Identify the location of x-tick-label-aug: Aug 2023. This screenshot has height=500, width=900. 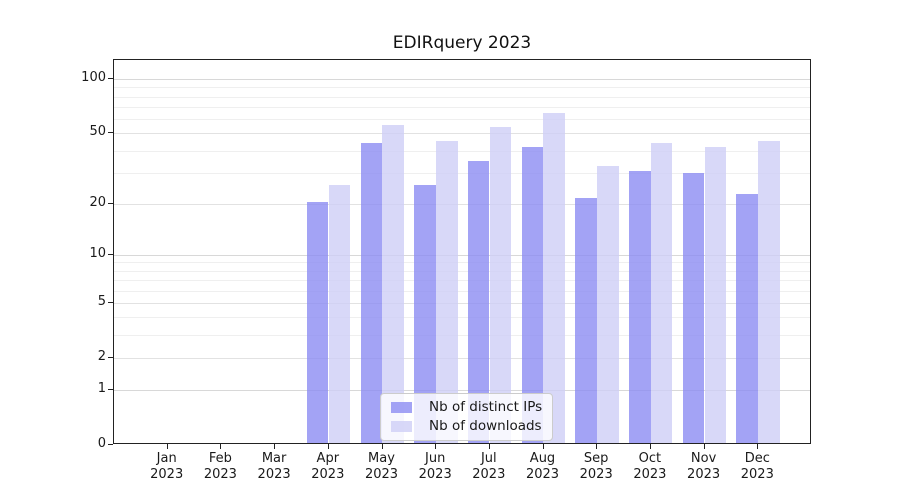
(542, 466).